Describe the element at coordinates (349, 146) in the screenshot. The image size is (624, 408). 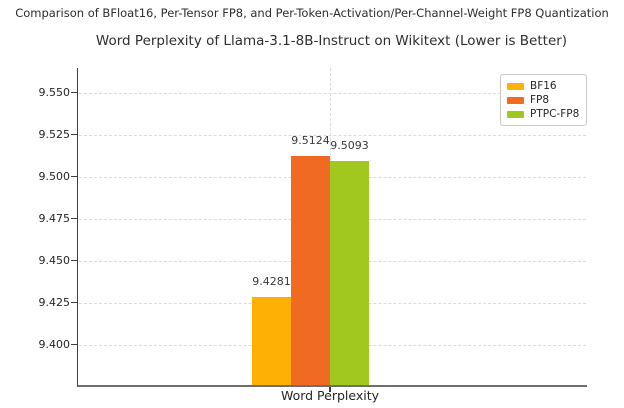
I see `bar-value-label: 9.5093` at that location.